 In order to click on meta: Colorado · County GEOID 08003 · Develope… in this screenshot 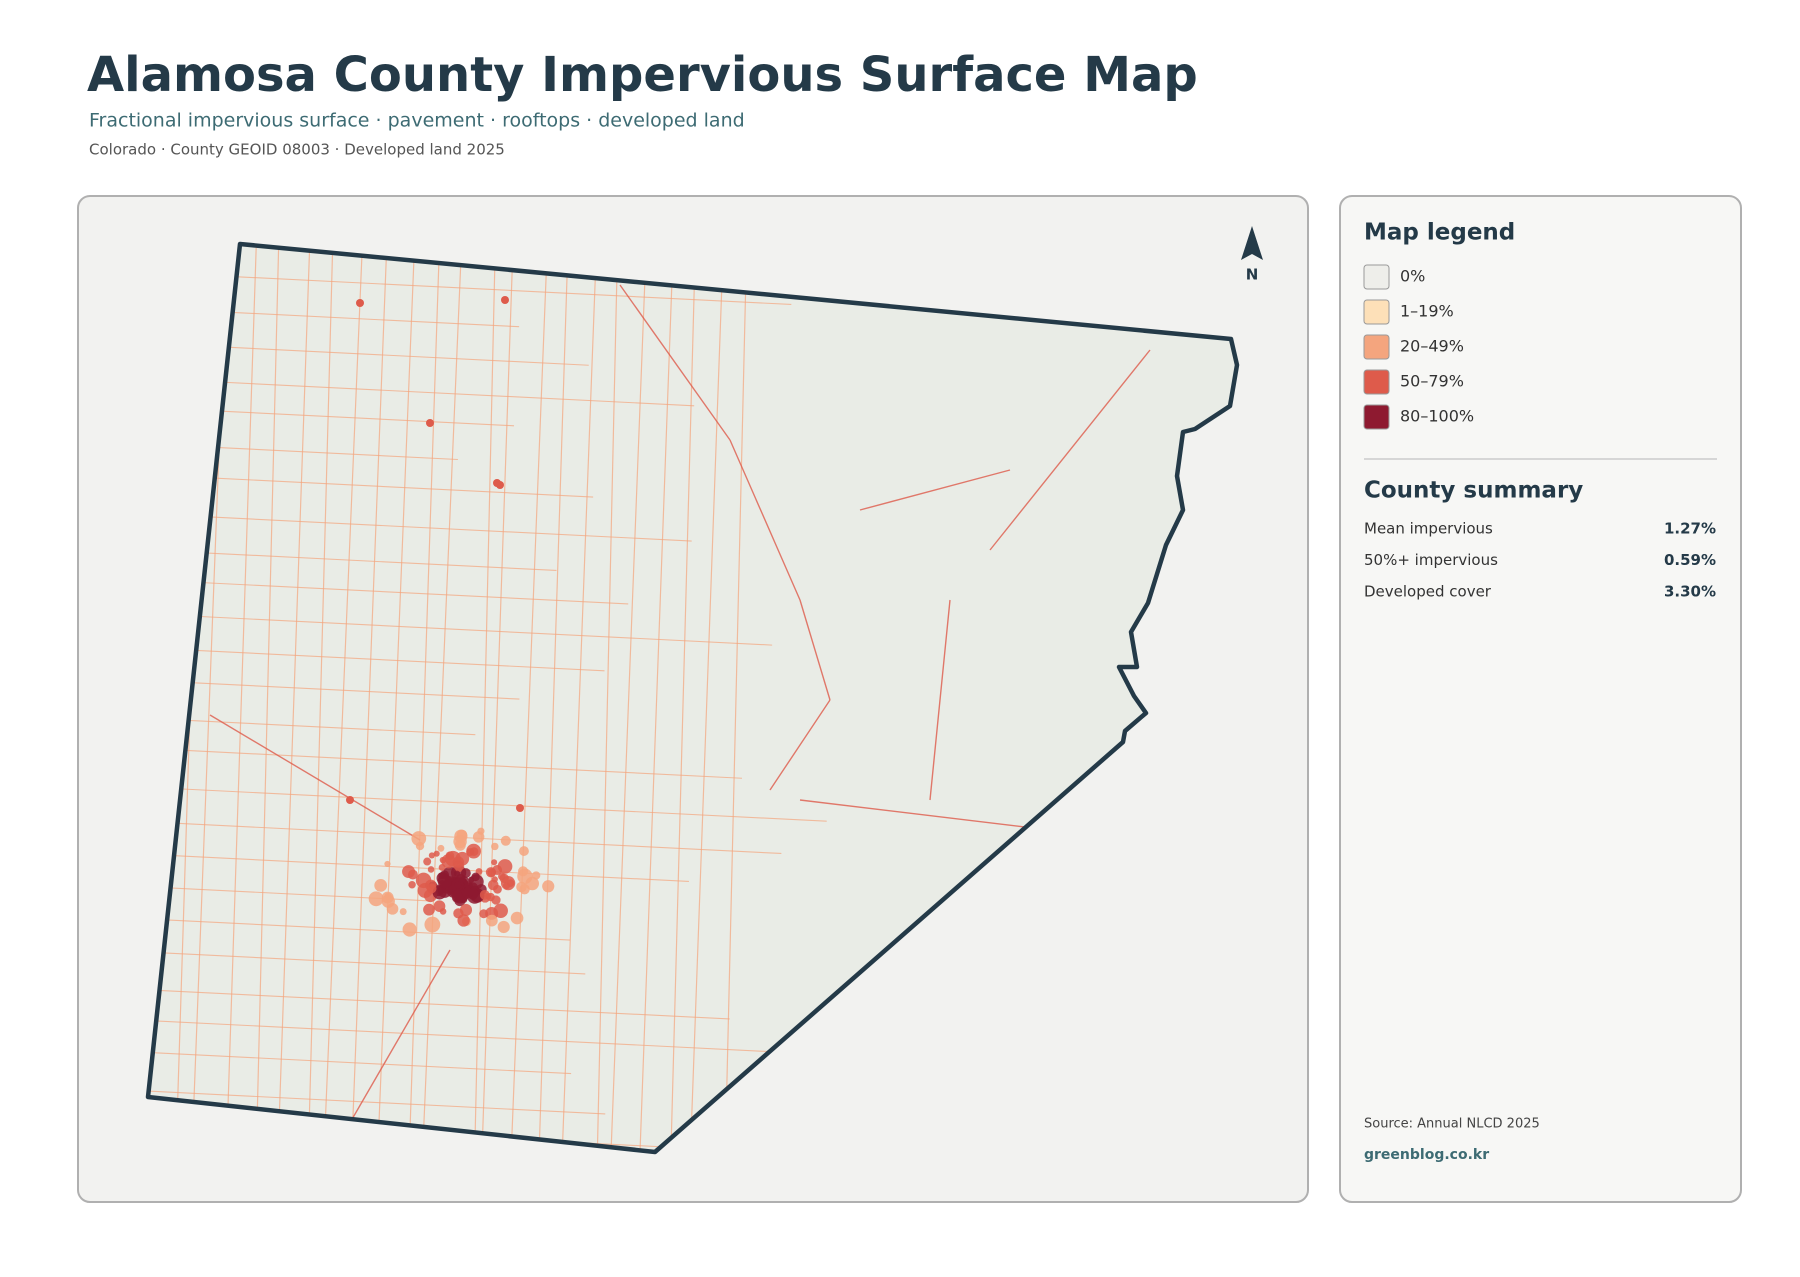, I will do `click(297, 150)`.